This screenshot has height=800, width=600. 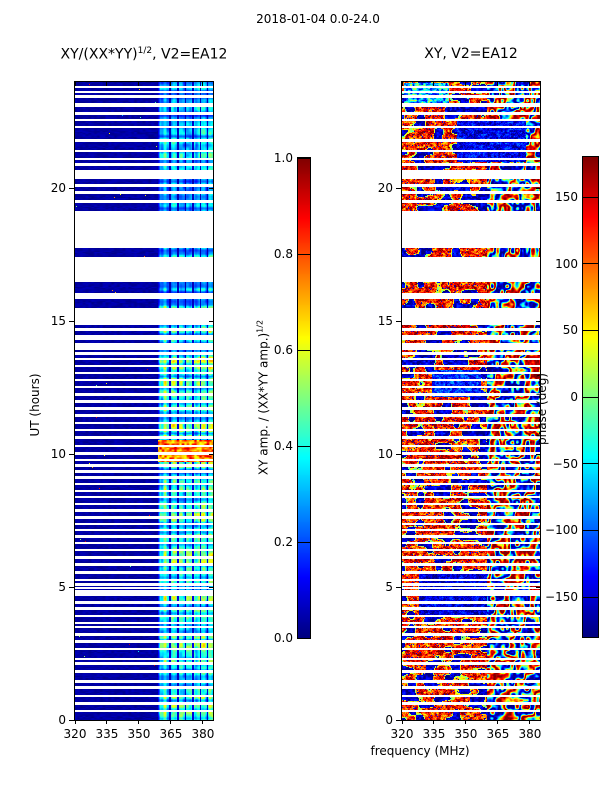 I want to click on phase-panel-title: XY, V2=EA12, so click(x=471, y=54).